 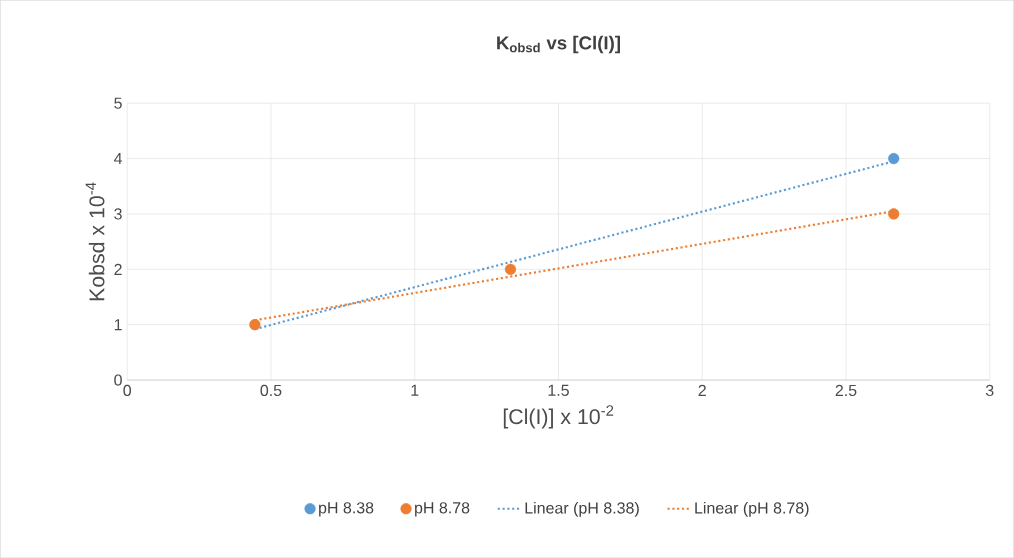 What do you see at coordinates (271, 390) in the screenshot?
I see `x-tick-label: 0.5` at bounding box center [271, 390].